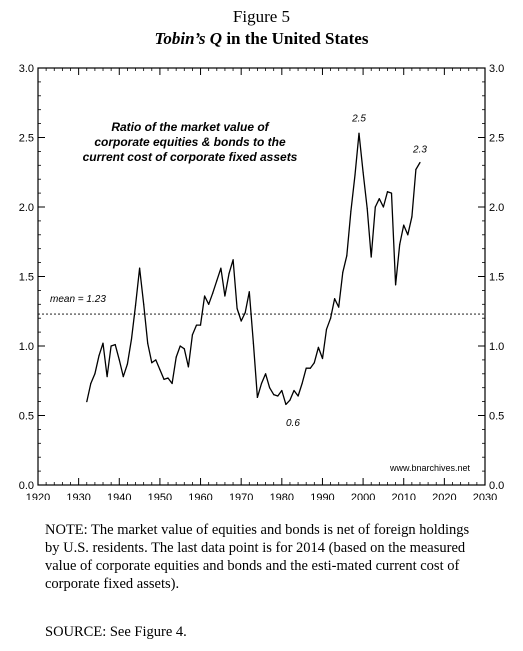 The height and width of the screenshot is (651, 523). Describe the element at coordinates (241, 496) in the screenshot. I see `x-tick-label: 1970` at that location.